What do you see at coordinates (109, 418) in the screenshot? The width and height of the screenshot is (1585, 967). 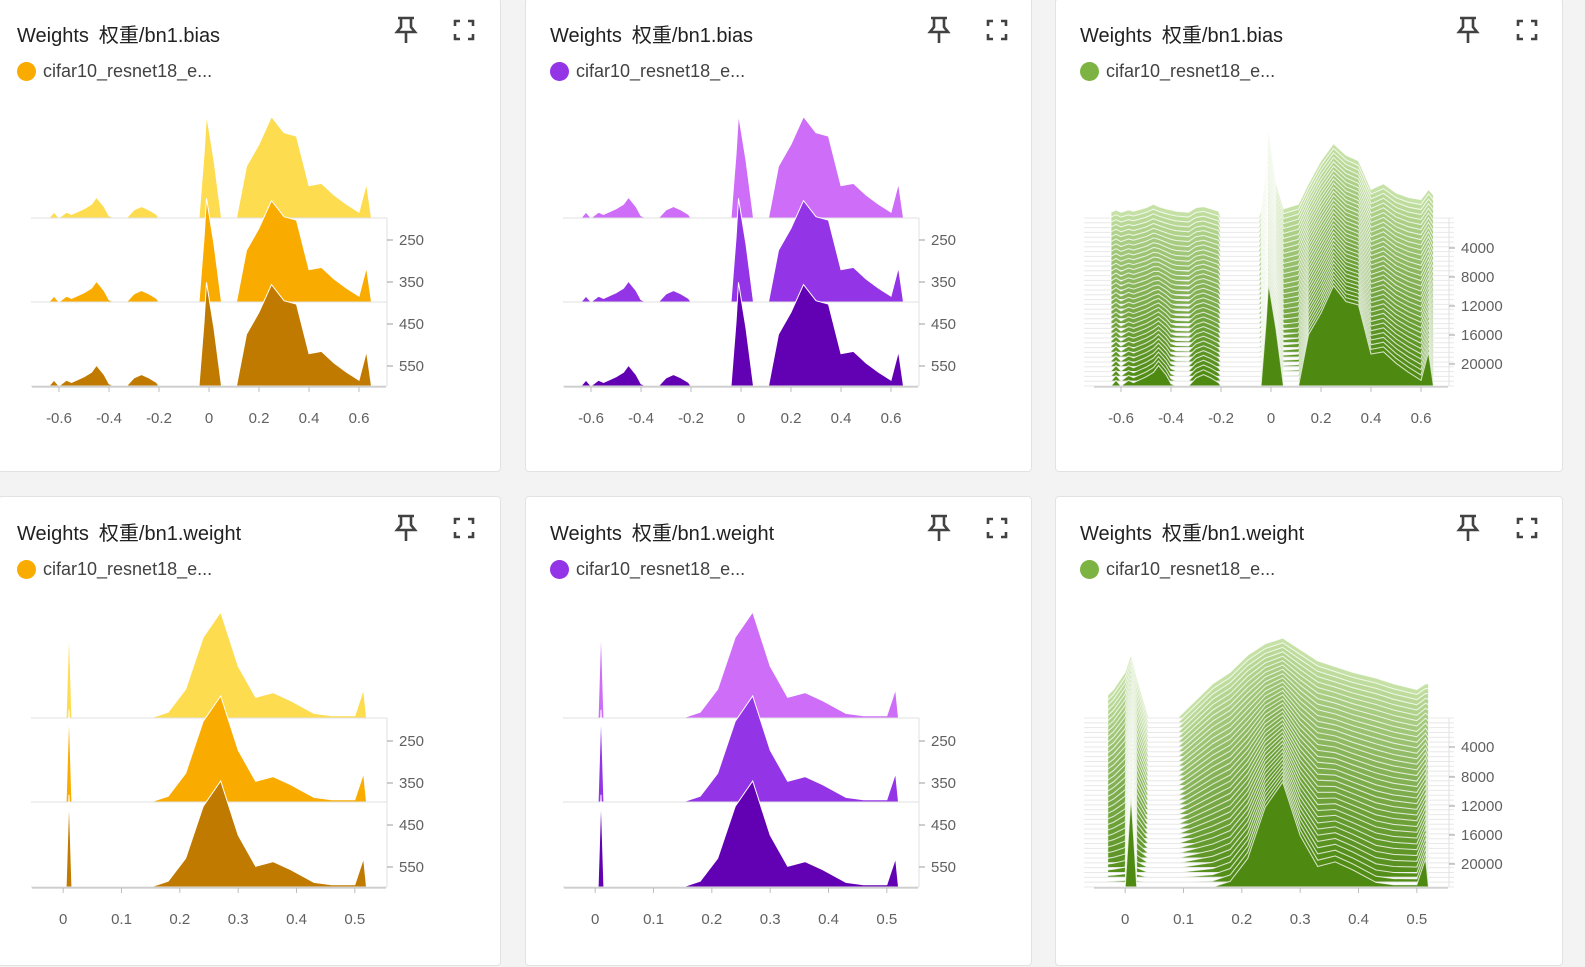 I see `x-tick-label: -0.4` at bounding box center [109, 418].